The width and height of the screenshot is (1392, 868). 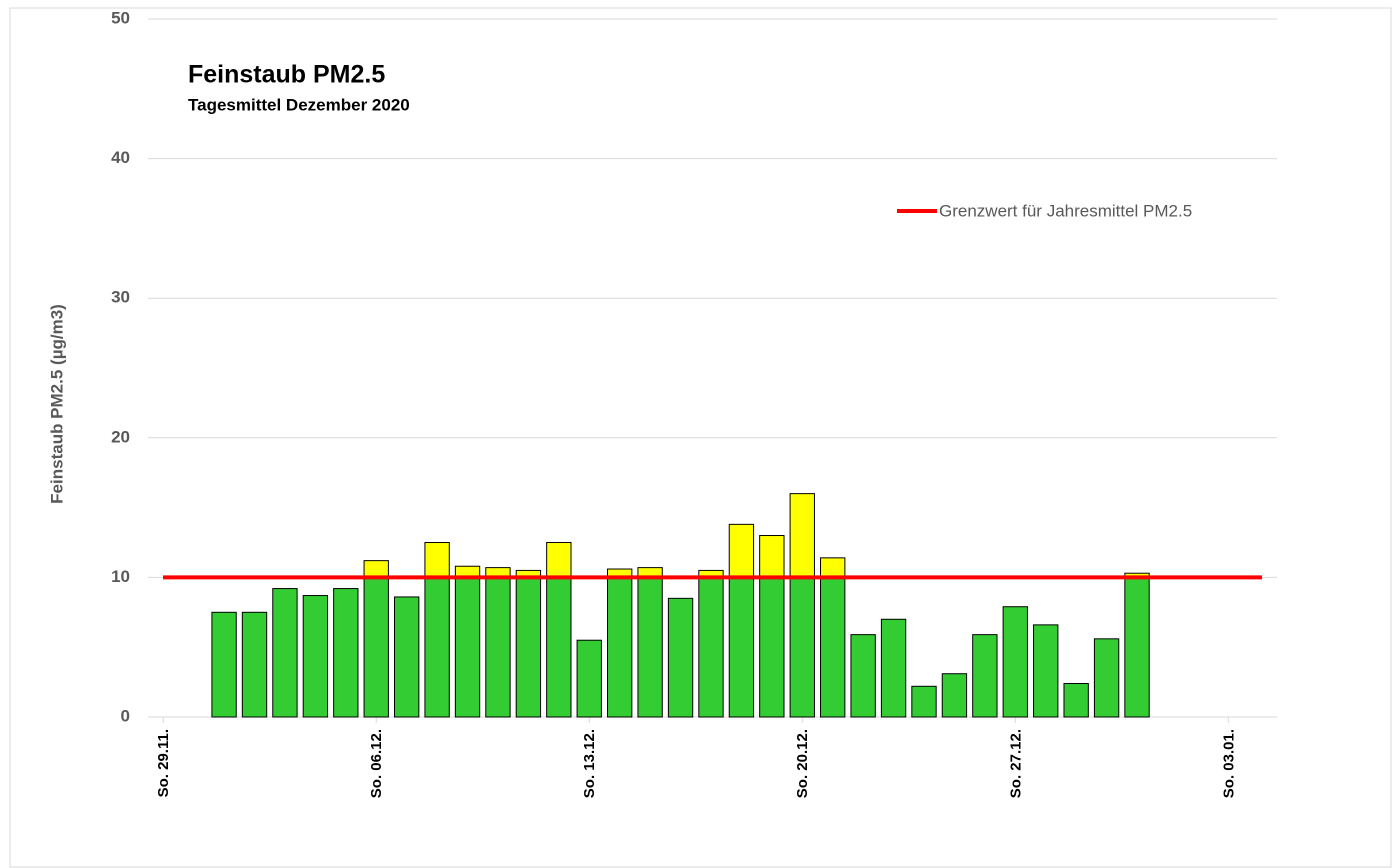 I want to click on y-axis-label: Feinstaub PM2.5 (µg/m3), so click(x=56, y=404).